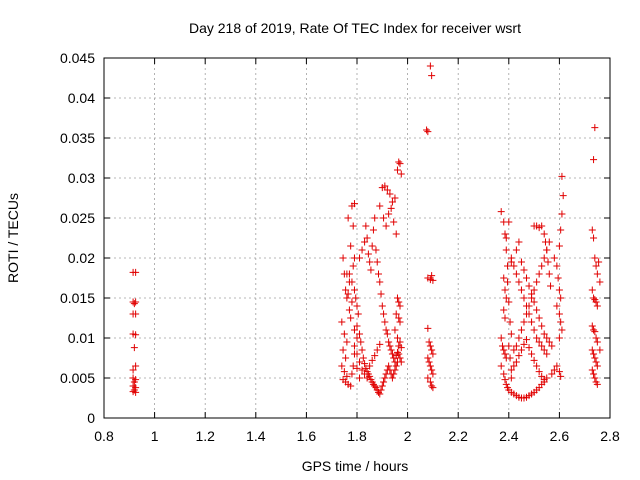  Describe the element at coordinates (91, 418) in the screenshot. I see `y-tick-label: 0` at that location.